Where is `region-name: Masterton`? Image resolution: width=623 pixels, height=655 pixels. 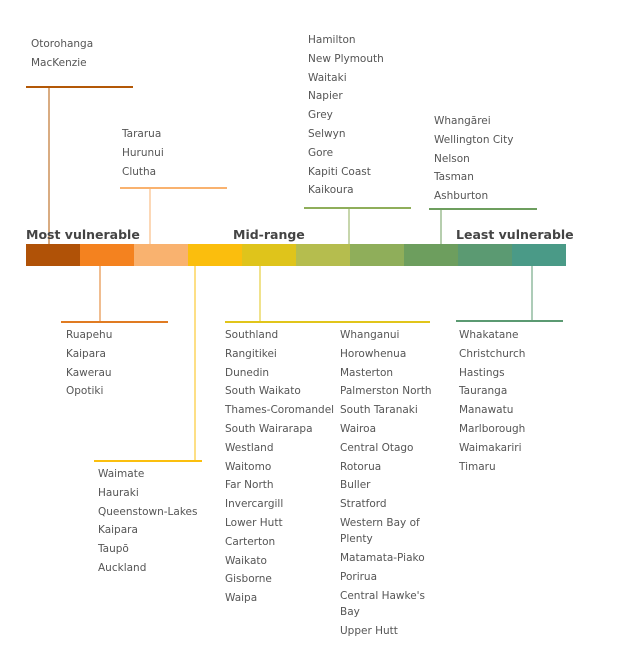
region-name: Masterton is located at coordinates (367, 372).